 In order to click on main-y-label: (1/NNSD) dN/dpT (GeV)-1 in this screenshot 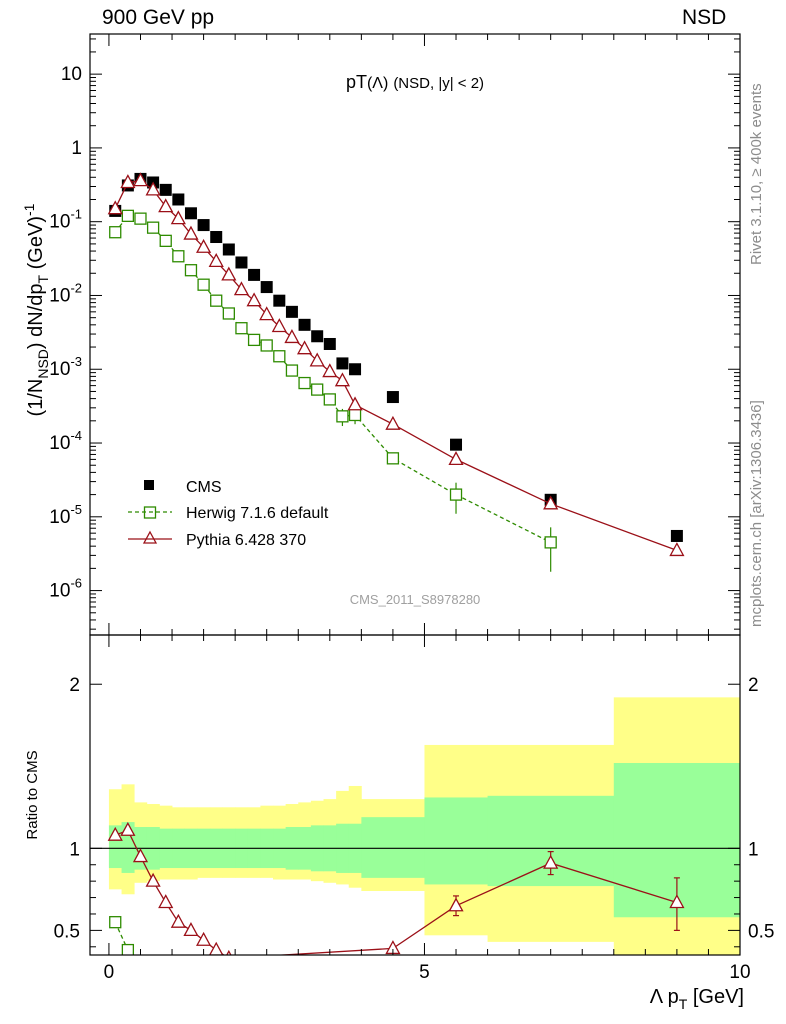, I will do `click(36, 309)`.